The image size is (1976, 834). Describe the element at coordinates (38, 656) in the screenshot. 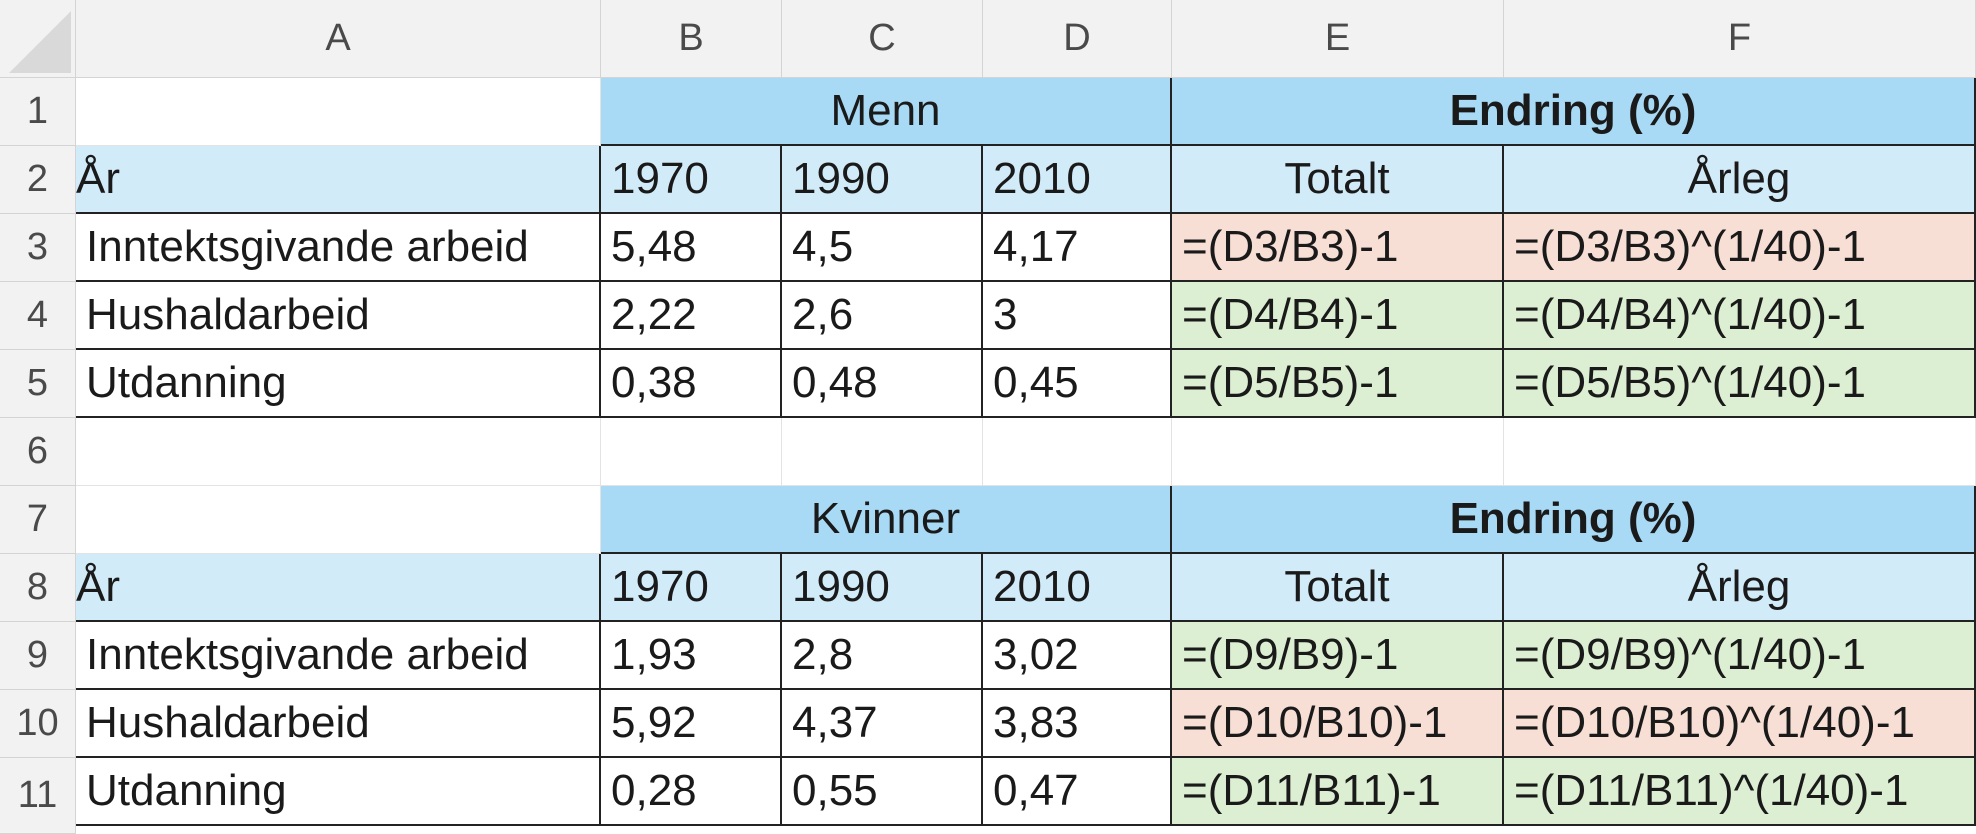

I see `row-header-9: 9` at that location.